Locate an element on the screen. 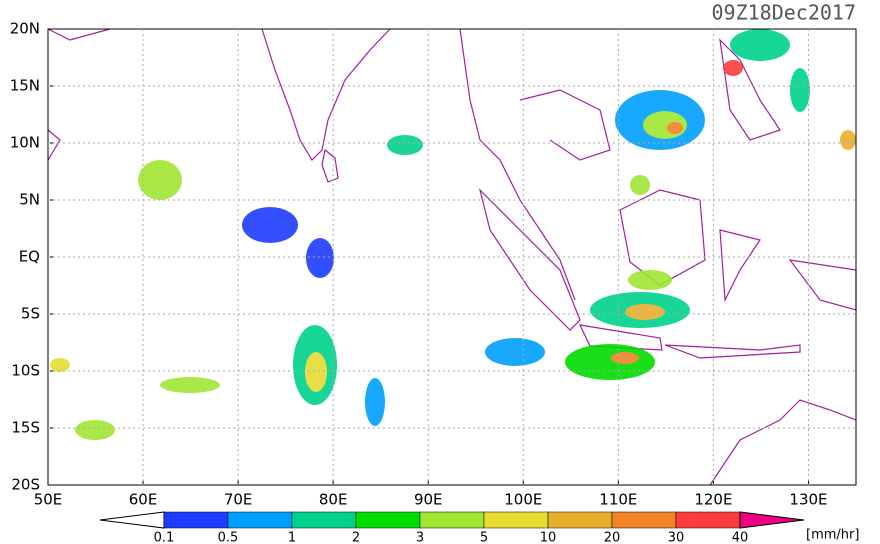  y-tick-label: 15N is located at coordinates (25, 86).